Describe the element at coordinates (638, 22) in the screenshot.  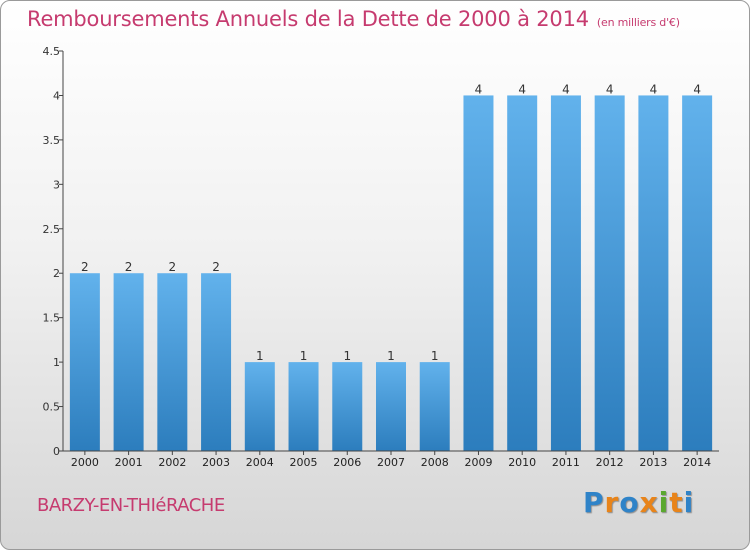
I see `chart-unit: (en milliers d'€)` at that location.